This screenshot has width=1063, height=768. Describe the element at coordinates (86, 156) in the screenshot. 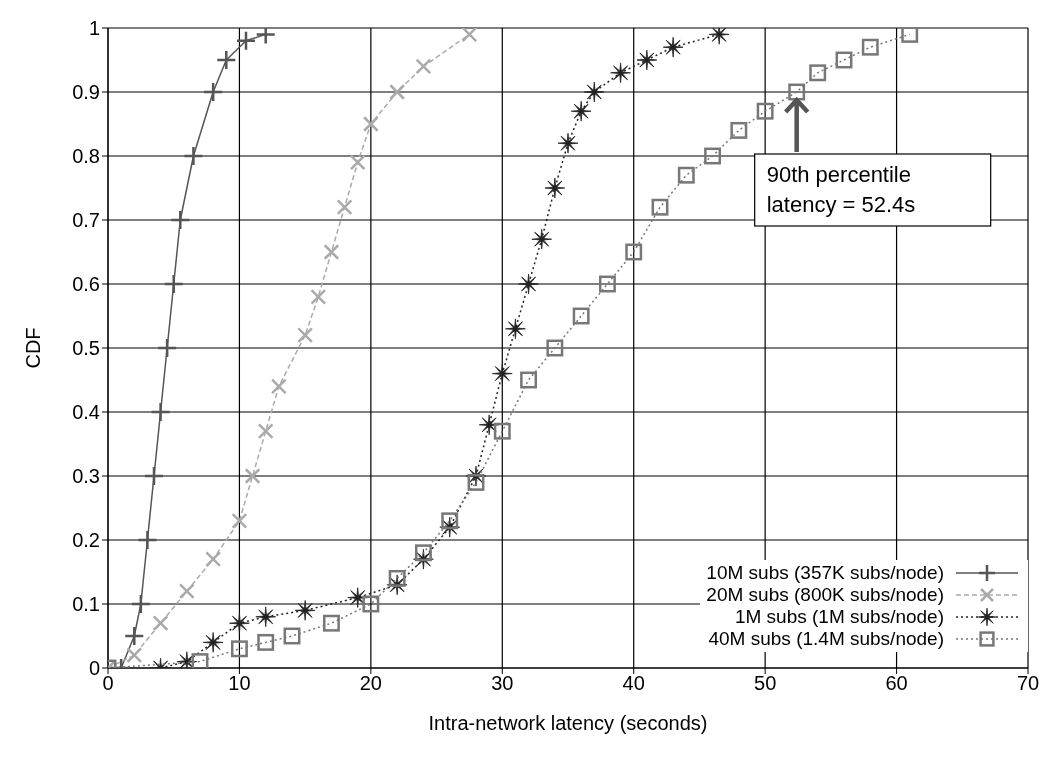

I see `y-tick-label: 0.8` at that location.